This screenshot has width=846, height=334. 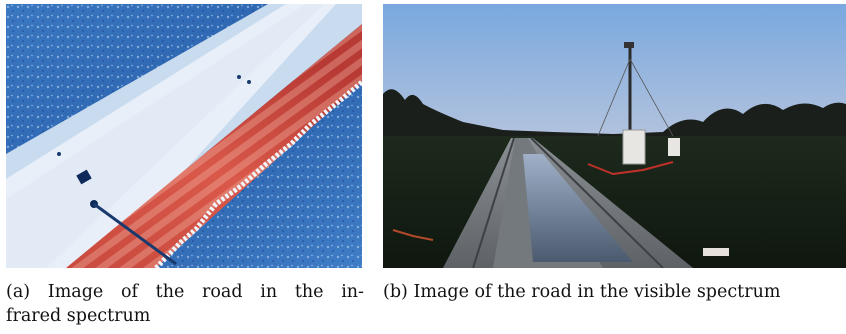 I want to click on caption-a-word: road, so click(x=222, y=292).